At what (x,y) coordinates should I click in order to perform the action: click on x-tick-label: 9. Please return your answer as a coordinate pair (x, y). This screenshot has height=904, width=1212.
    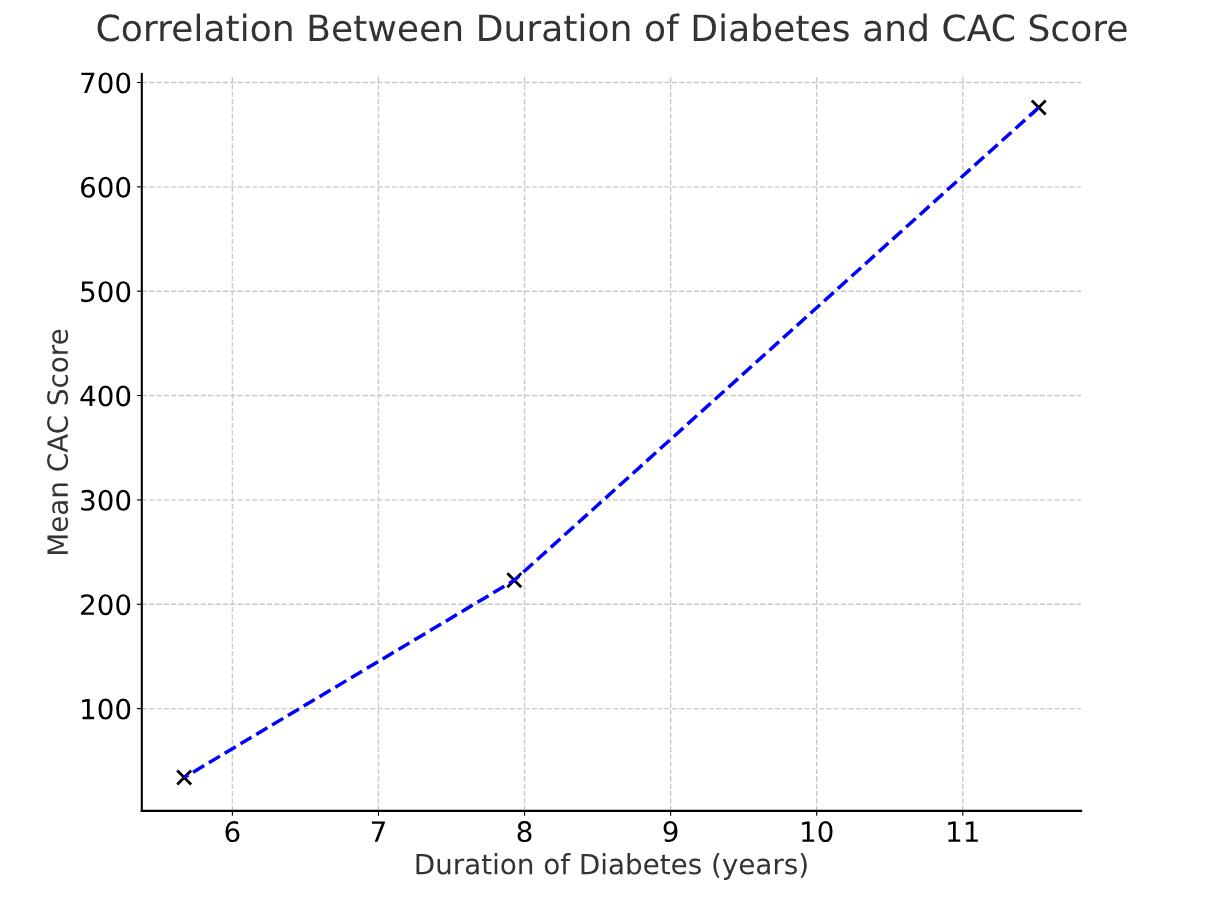
    Looking at the image, I should click on (670, 832).